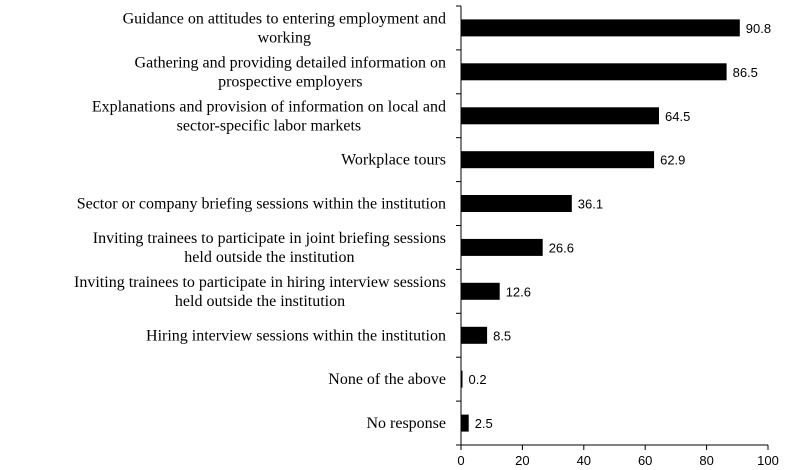 The width and height of the screenshot is (796, 470). What do you see at coordinates (460, 460) in the screenshot?
I see `x-tick-label-0: 0` at bounding box center [460, 460].